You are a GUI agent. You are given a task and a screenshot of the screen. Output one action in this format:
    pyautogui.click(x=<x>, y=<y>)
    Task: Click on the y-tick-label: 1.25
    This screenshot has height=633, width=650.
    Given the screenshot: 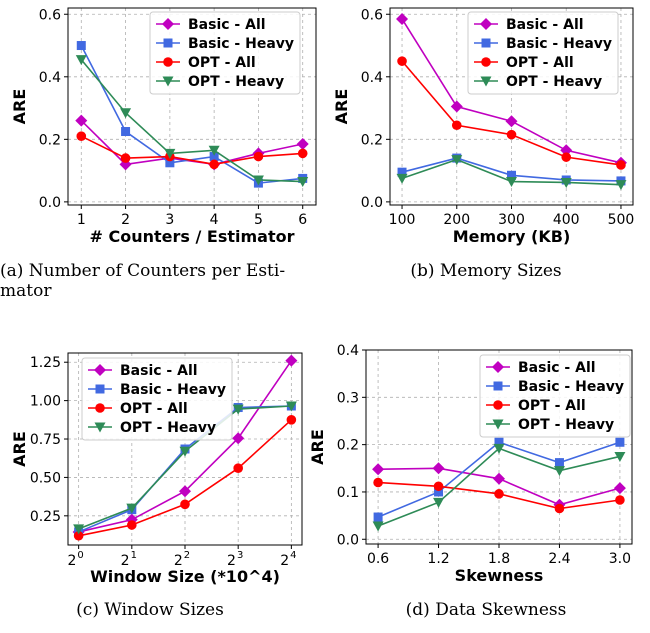 What is the action you would take?
    pyautogui.click(x=45, y=363)
    